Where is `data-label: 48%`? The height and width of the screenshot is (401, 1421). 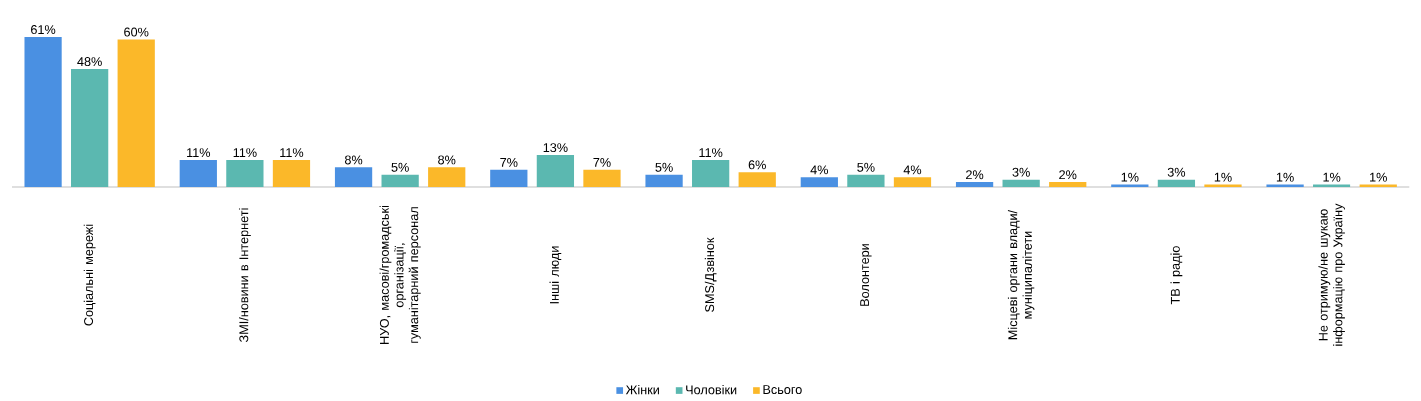
data-label: 48% is located at coordinates (89, 62).